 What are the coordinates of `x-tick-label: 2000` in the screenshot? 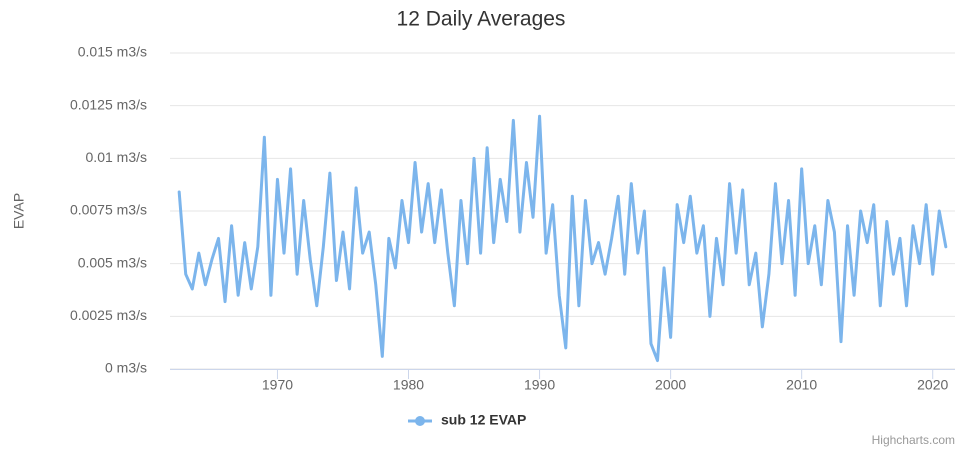 It's located at (670, 385).